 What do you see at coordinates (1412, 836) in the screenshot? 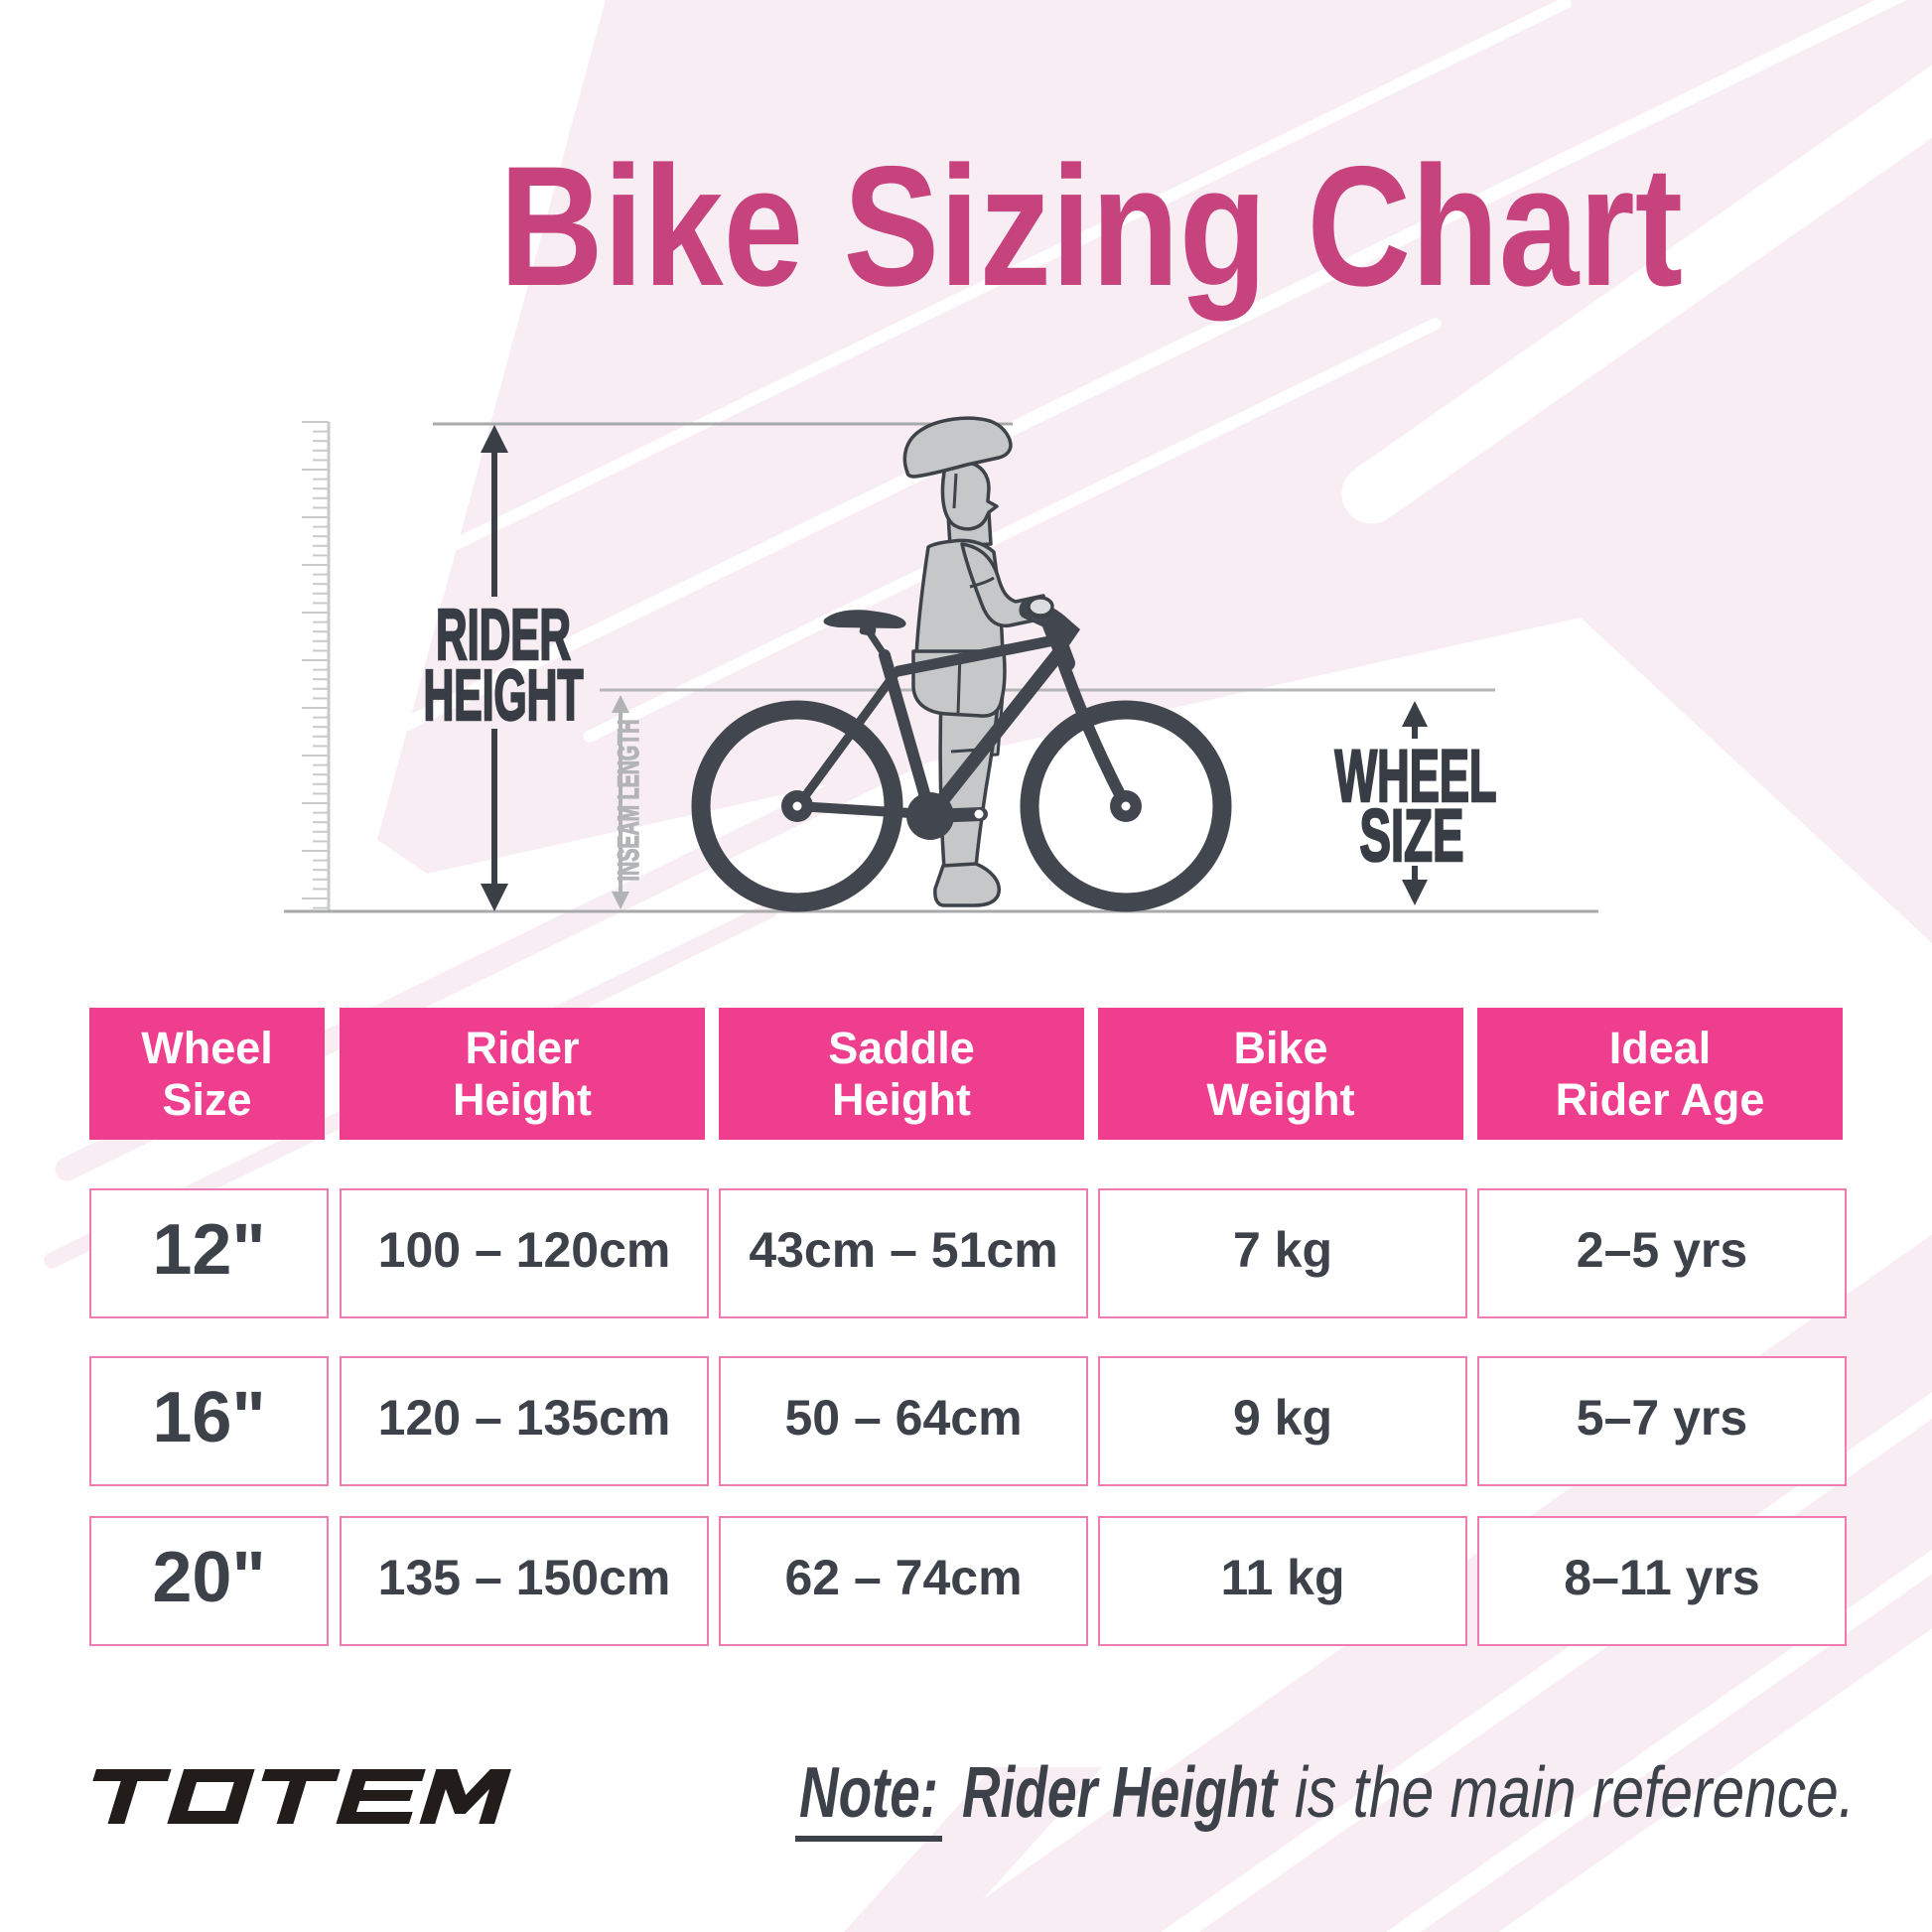
I see `svg-text: SIZE` at bounding box center [1412, 836].